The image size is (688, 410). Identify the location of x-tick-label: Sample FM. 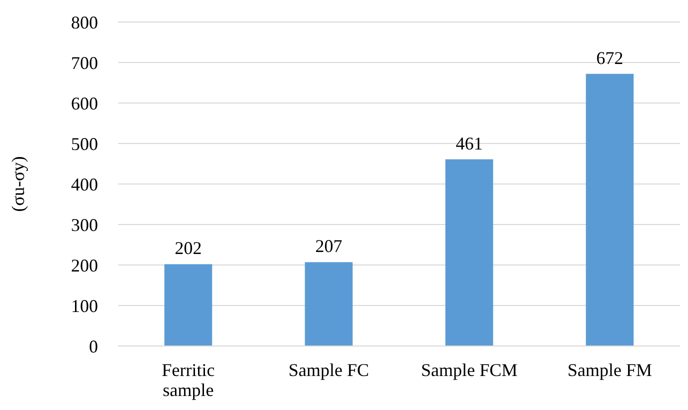
(609, 370).